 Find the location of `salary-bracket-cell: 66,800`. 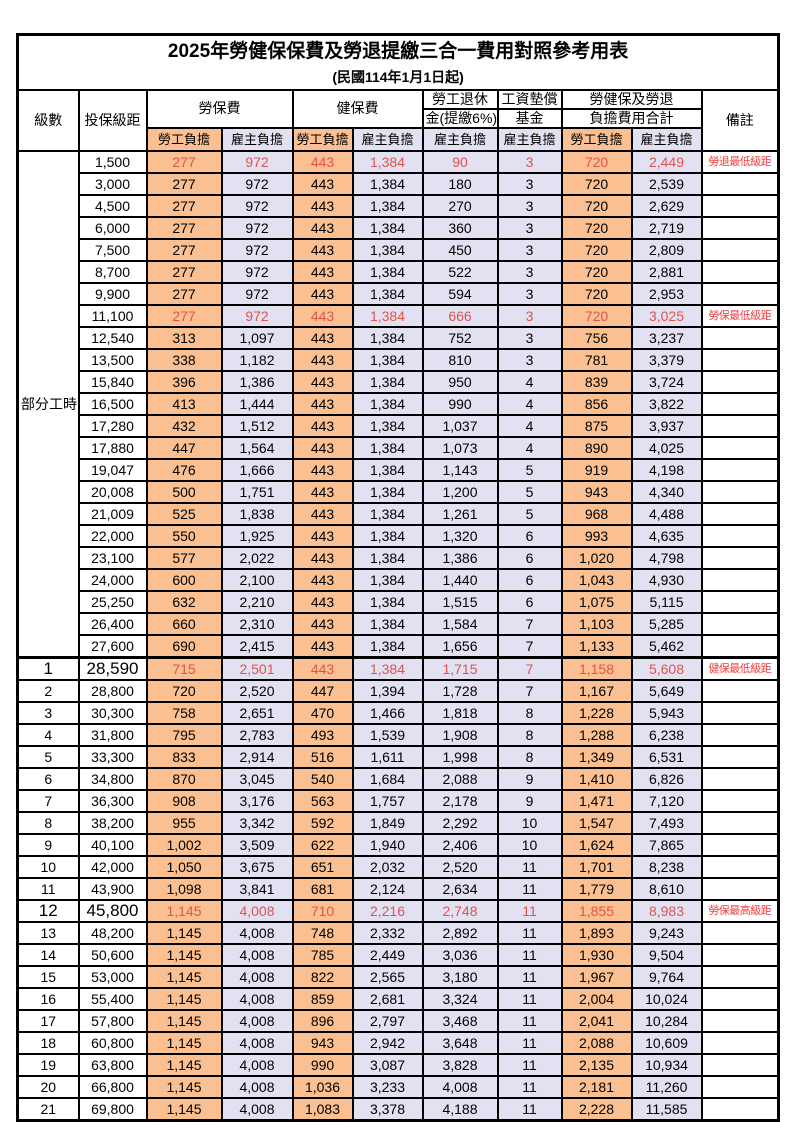

salary-bracket-cell: 66,800 is located at coordinates (112, 1086).